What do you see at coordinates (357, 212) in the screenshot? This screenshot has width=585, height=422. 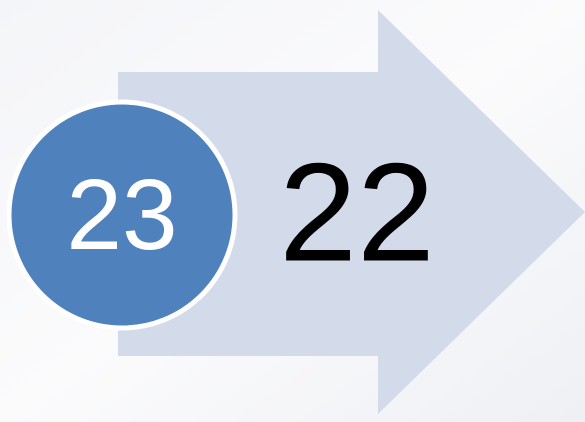 I see `arrow-label: 22` at bounding box center [357, 212].